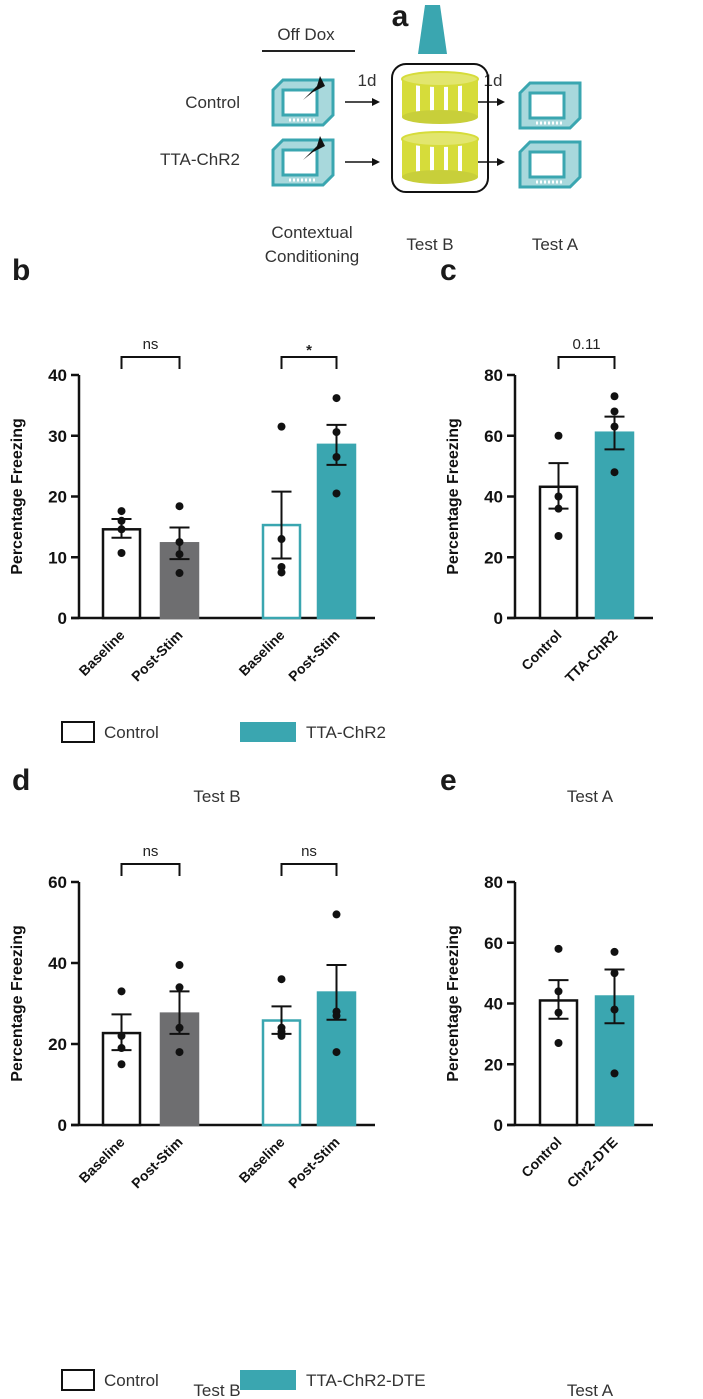 The height and width of the screenshot is (1399, 703). I want to click on stage-label-test-b: Test B, so click(429, 244).